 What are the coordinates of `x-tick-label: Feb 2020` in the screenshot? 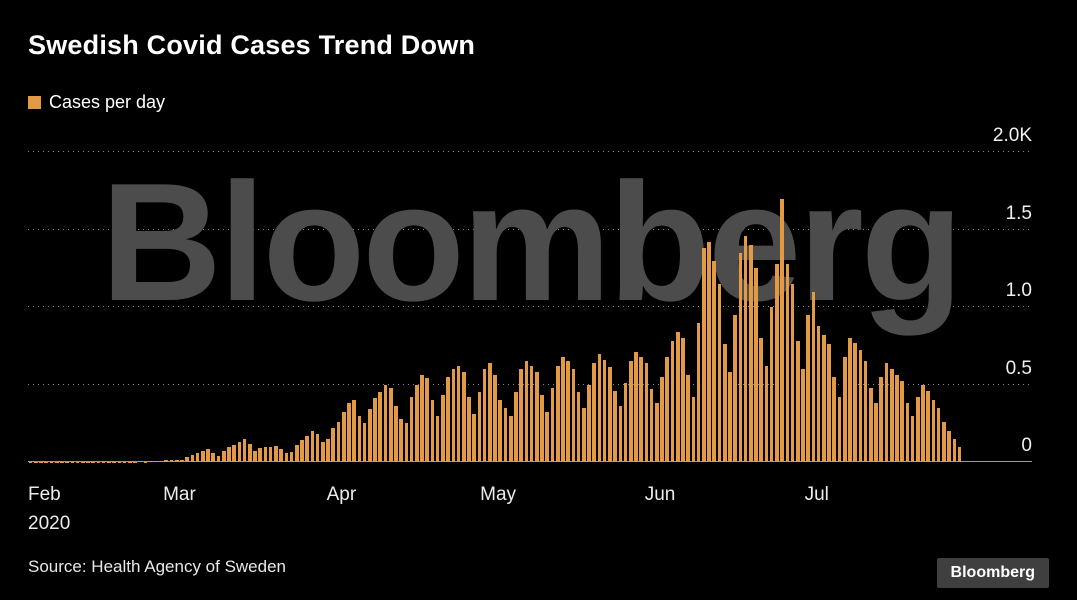 It's located at (49, 509).